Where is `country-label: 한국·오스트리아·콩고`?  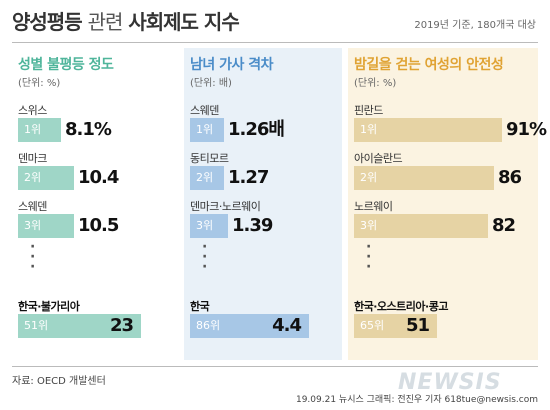
country-label: 한국·오스트리아·콩고 is located at coordinates (401, 306).